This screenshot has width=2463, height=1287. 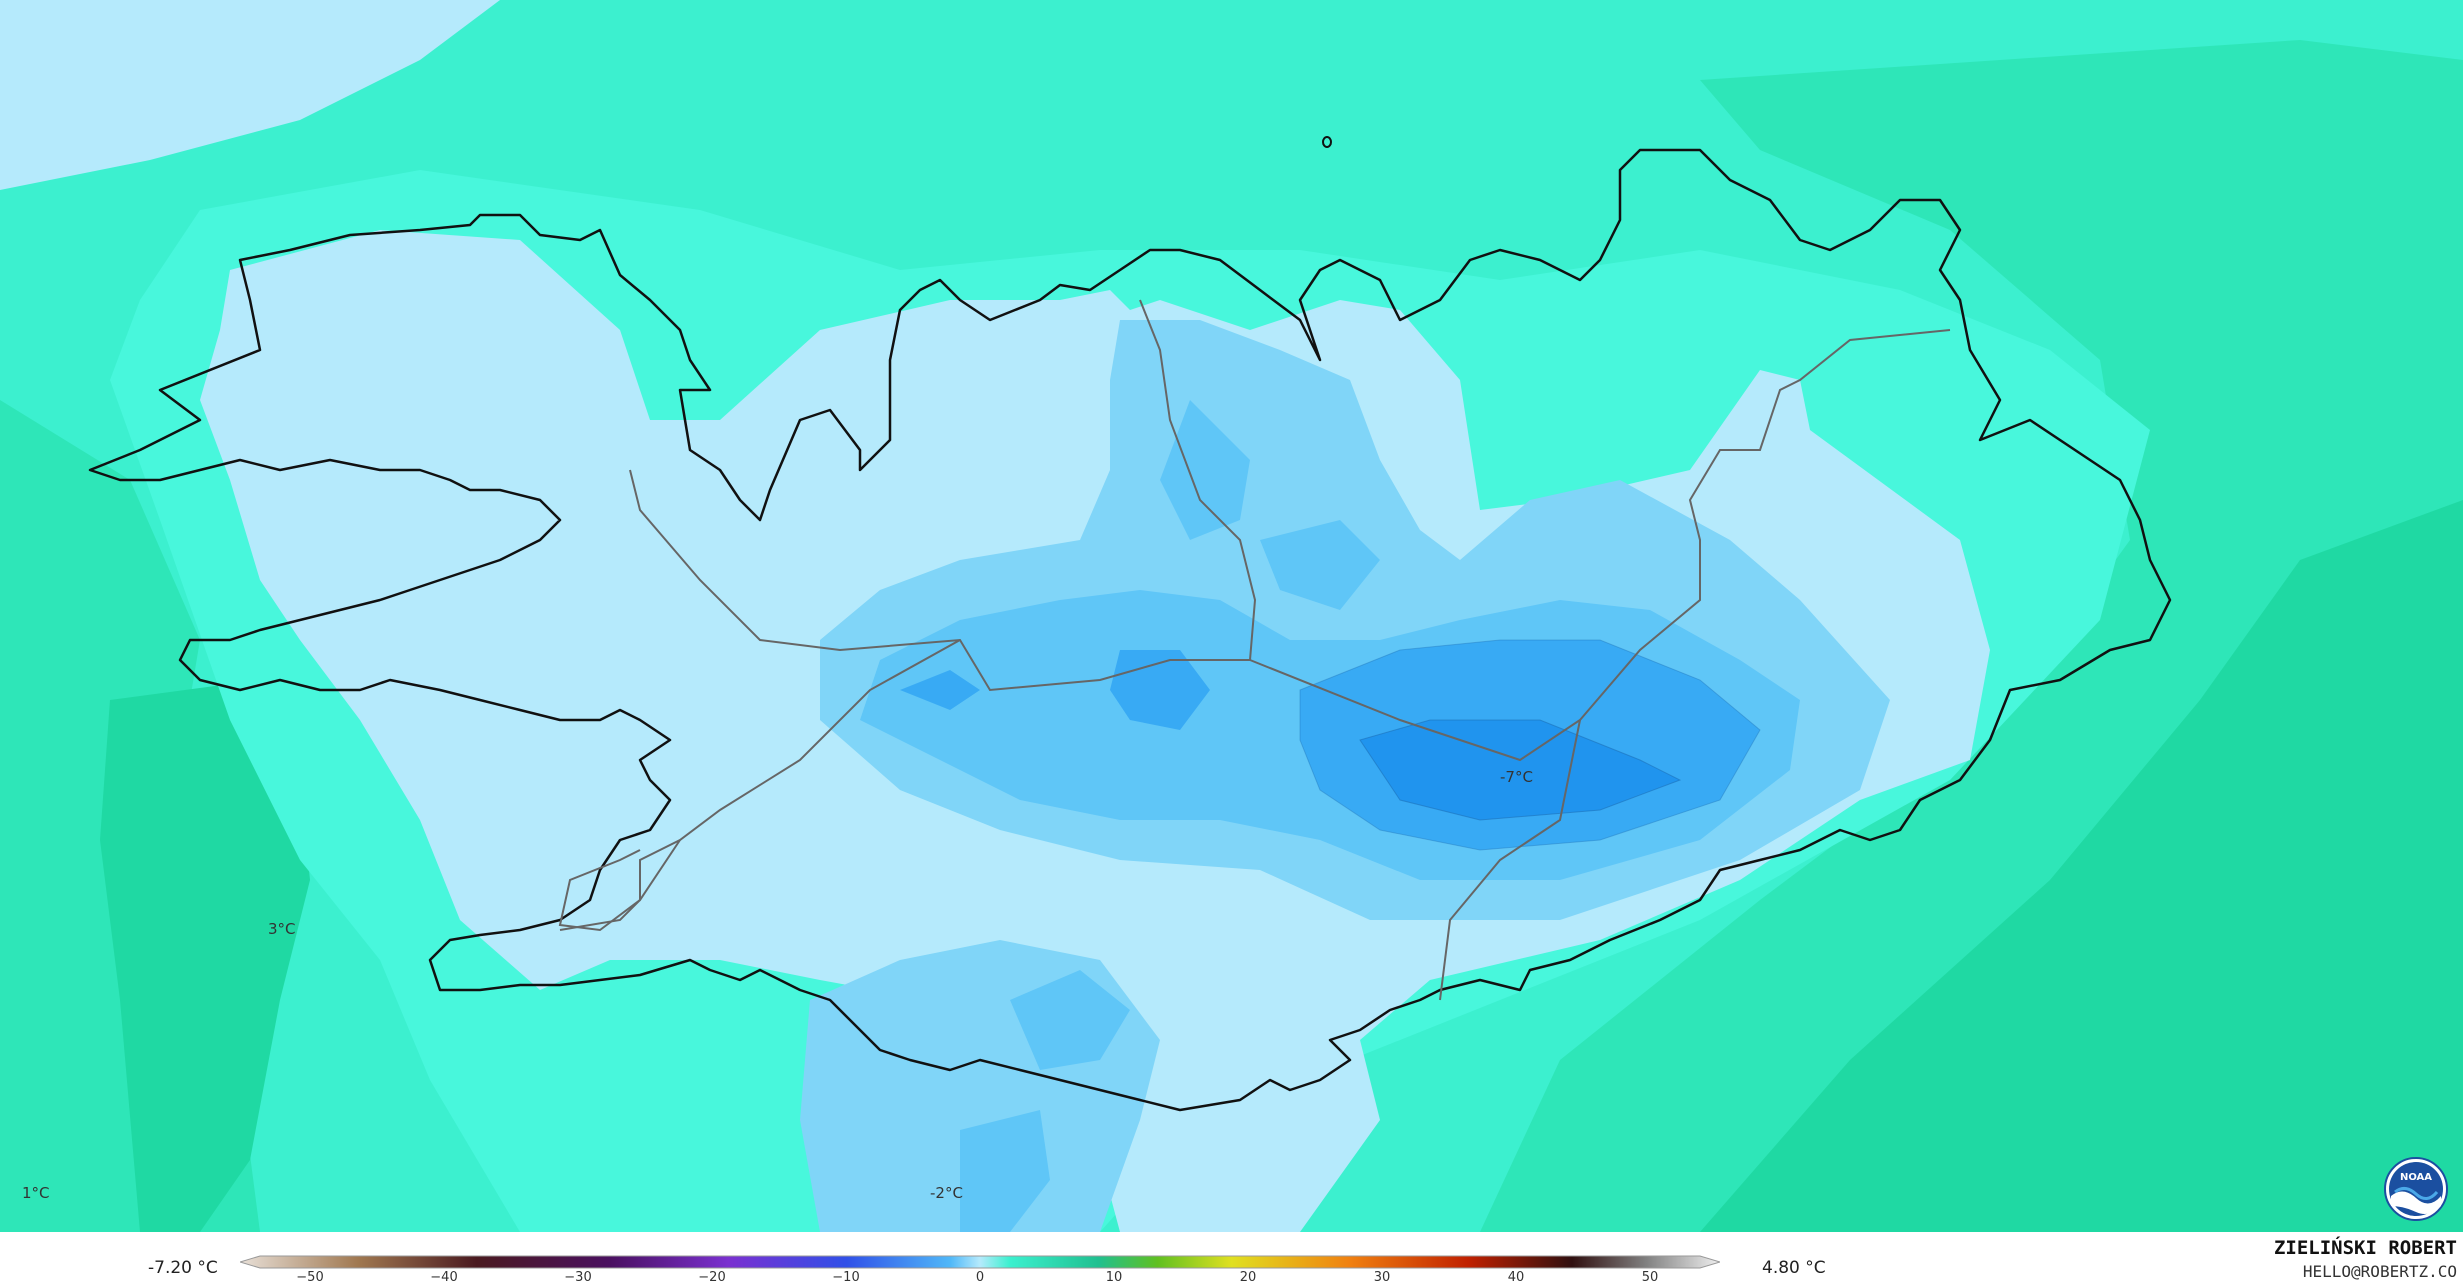 What do you see at coordinates (1070, 1020) in the screenshot?
I see `cold-zone-2-south` at bounding box center [1070, 1020].